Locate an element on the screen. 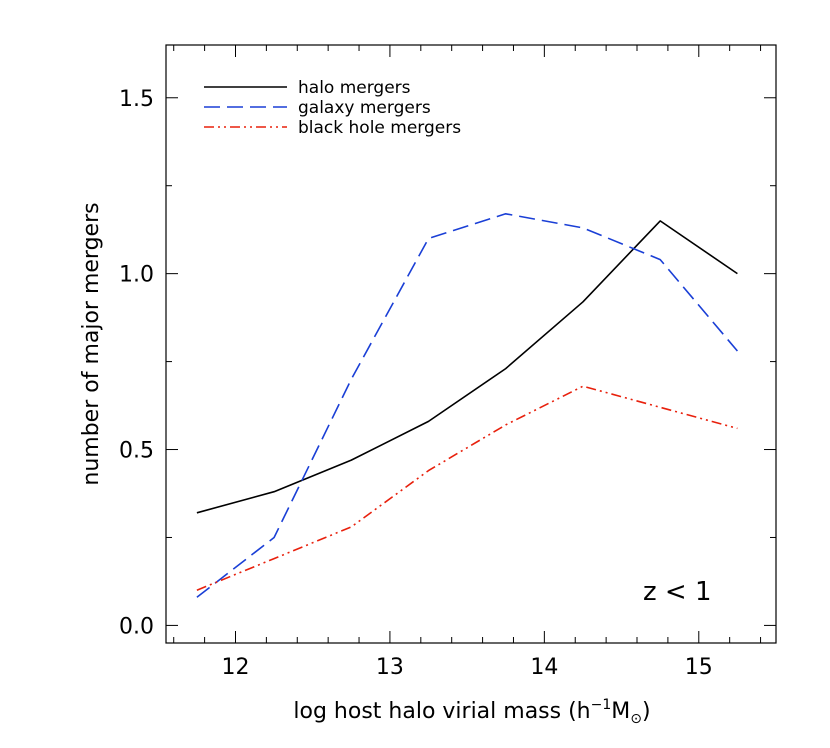  y-tick-label: 0.5 is located at coordinates (136, 451).